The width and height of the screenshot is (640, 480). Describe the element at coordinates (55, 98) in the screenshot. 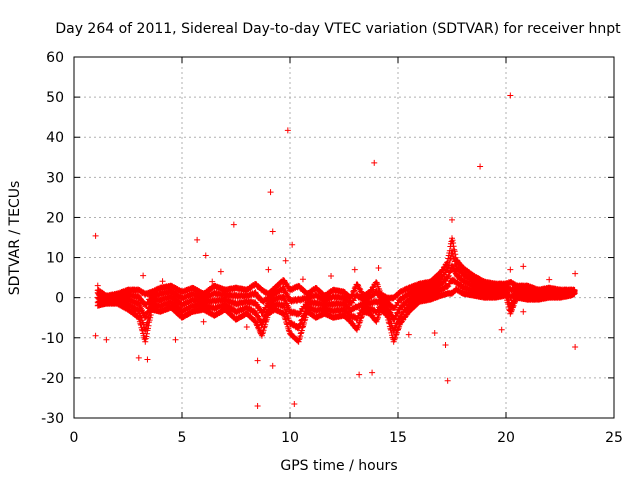

I see `y-tick-label: 50` at that location.